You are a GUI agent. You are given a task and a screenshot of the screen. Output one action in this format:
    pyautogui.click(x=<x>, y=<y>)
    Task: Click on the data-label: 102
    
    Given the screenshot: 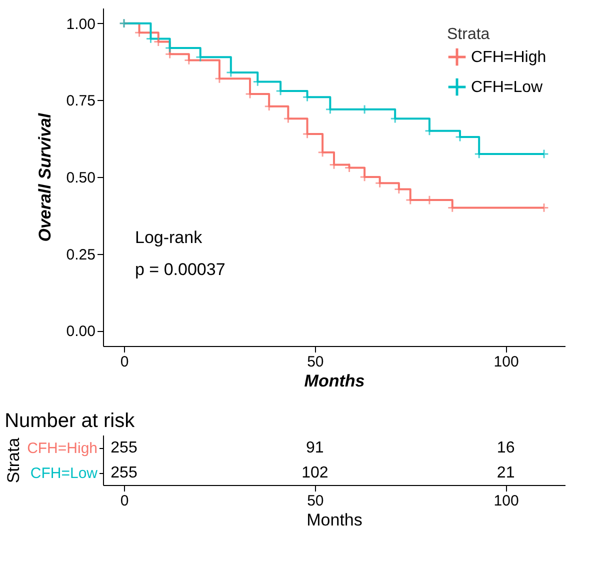 What is the action you would take?
    pyautogui.click(x=315, y=473)
    